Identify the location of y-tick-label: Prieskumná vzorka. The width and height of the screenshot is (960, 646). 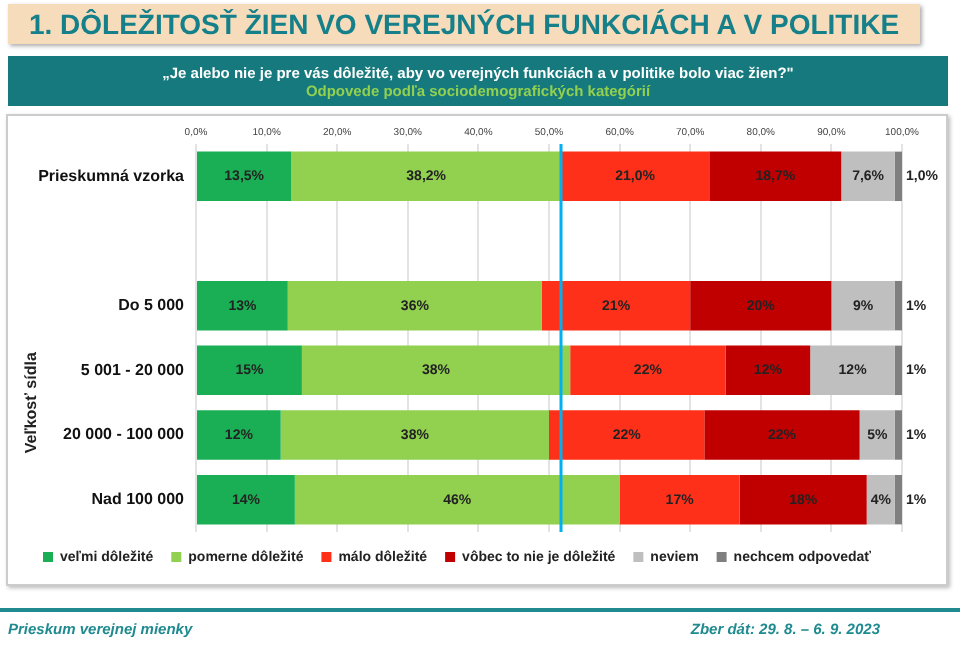
(112, 175).